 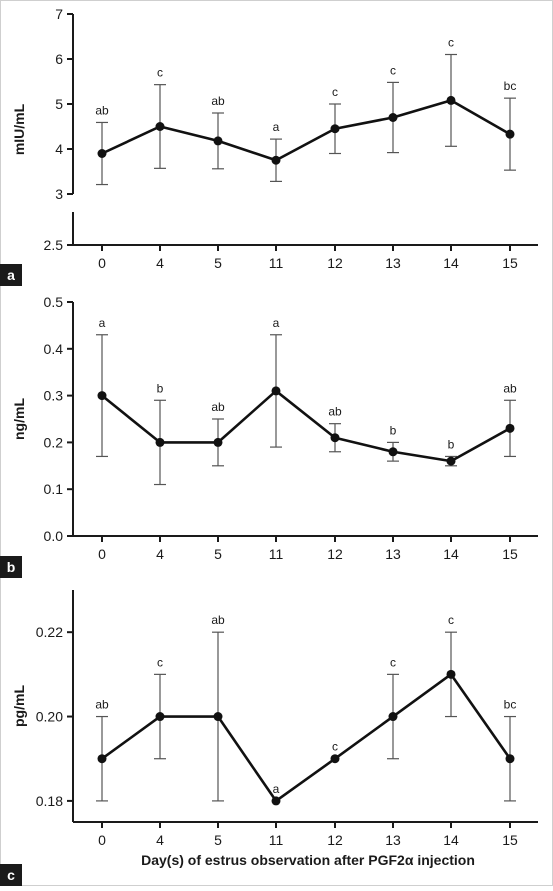 I want to click on y-tick-label: 6, so click(x=59, y=59).